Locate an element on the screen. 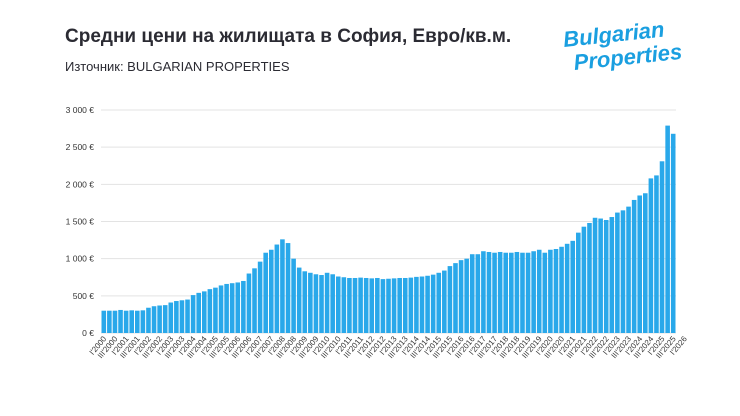 The height and width of the screenshot is (416, 740). y-tick-label: 3 000 € is located at coordinates (80, 110).